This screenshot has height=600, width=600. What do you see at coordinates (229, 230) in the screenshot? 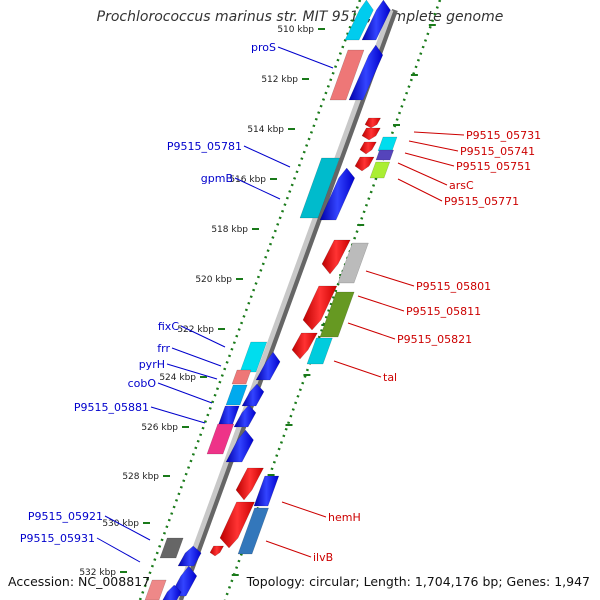
I see `kbp-tick-label: 518 kbp` at bounding box center [229, 230].